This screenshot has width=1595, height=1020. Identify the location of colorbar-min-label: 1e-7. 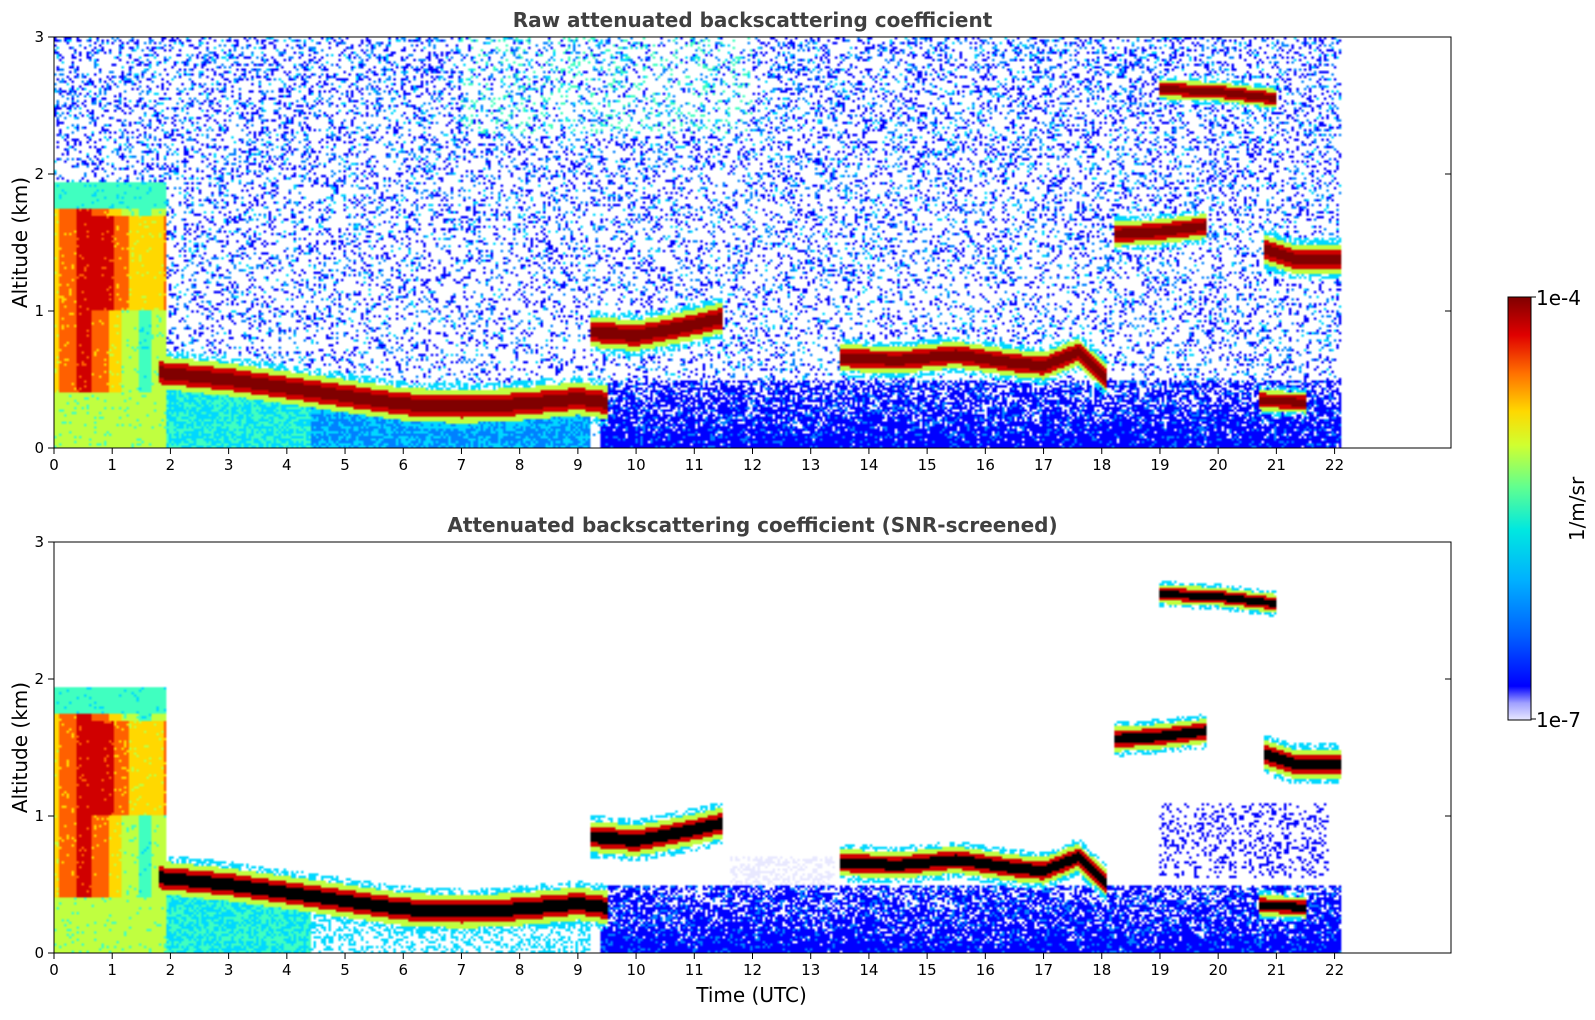
(1558, 720).